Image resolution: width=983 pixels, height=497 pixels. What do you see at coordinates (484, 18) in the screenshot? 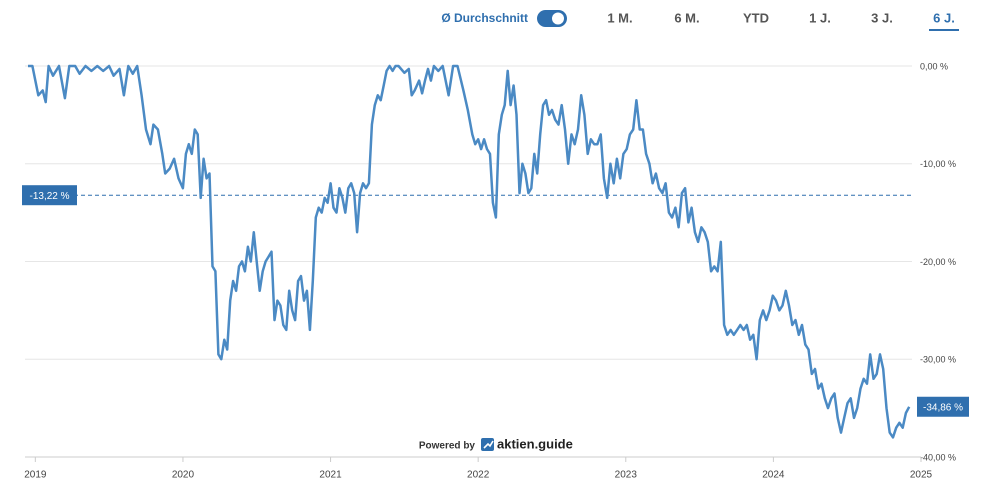
I see `average-toggle-label: Ø Durchschnitt` at bounding box center [484, 18].